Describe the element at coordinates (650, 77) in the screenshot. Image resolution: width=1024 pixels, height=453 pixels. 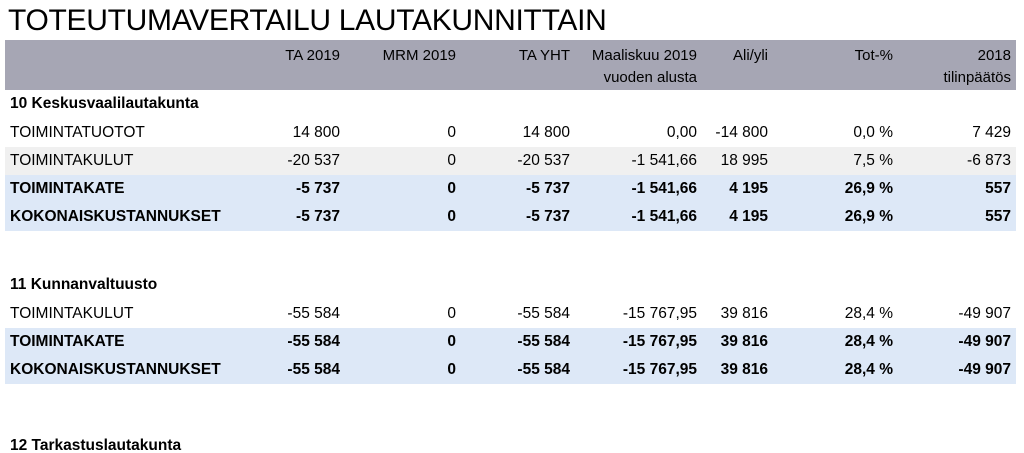
I see `column-header-line2: vuoden alusta` at that location.